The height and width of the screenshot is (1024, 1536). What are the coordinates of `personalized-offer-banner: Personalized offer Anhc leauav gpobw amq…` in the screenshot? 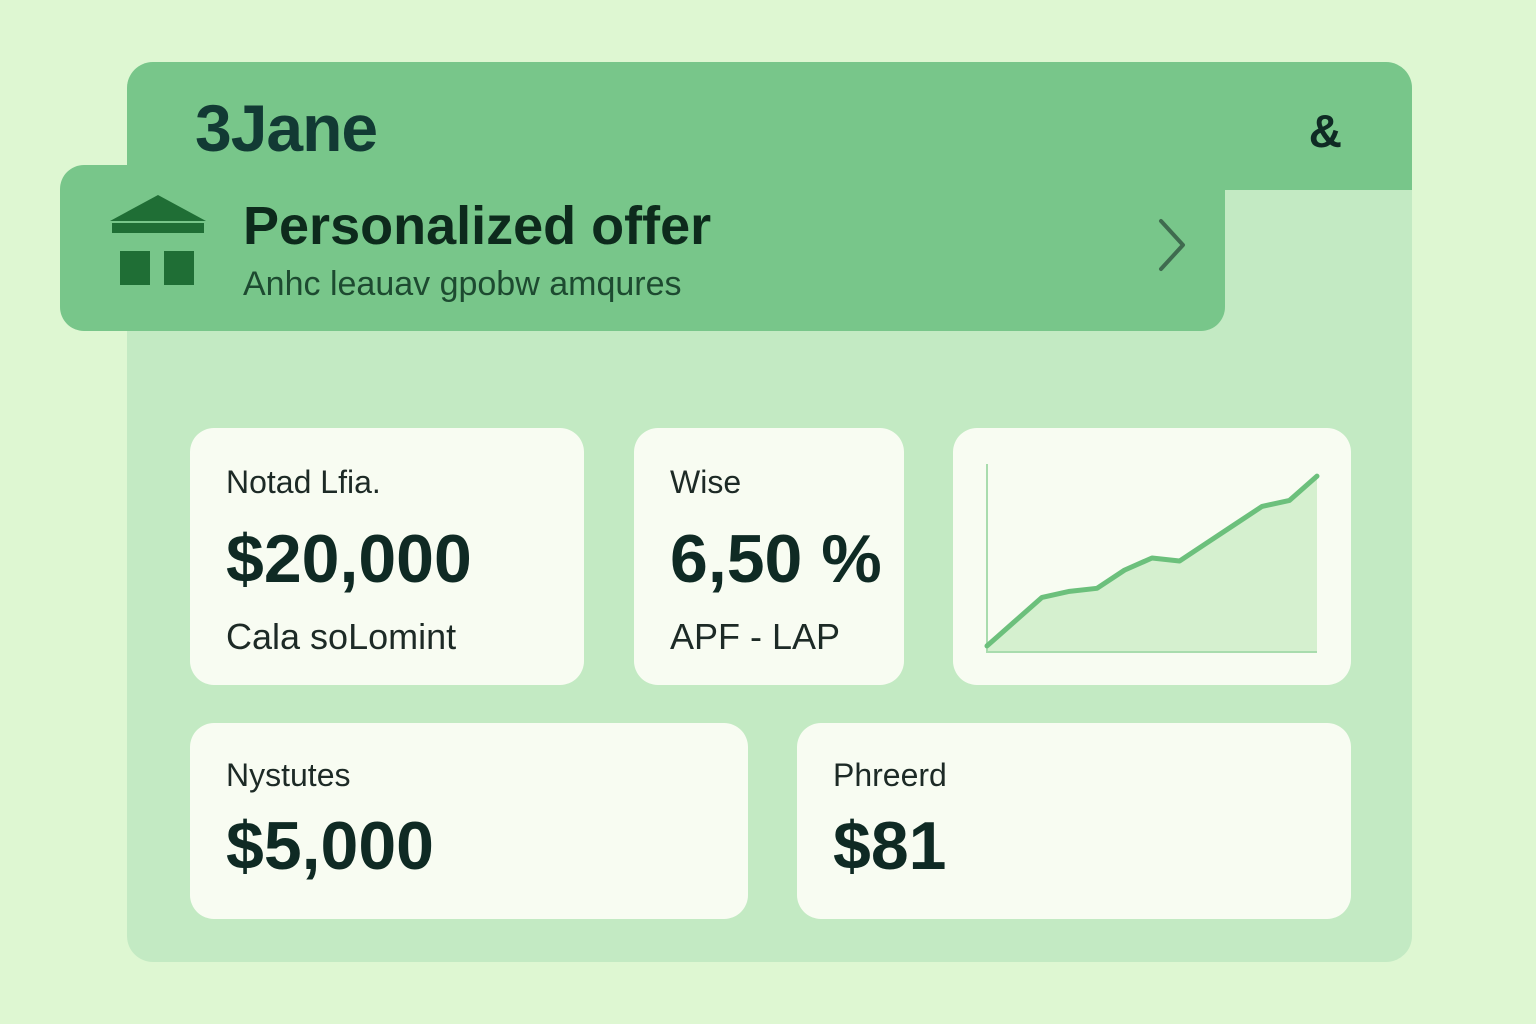 It's located at (642, 248).